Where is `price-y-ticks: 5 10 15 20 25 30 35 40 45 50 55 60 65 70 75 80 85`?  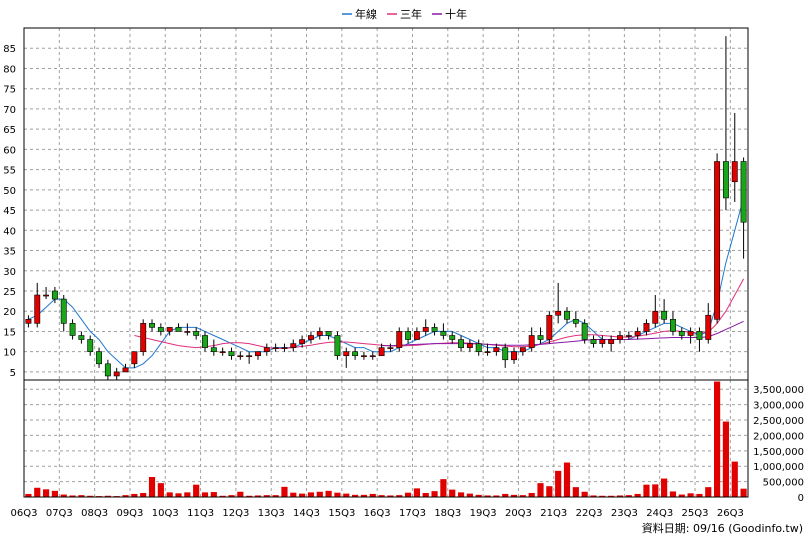 price-y-ticks: 5 10 15 20 25 30 35 40 45 50 55 60 65 70 75 80 85 is located at coordinates (9, 211).